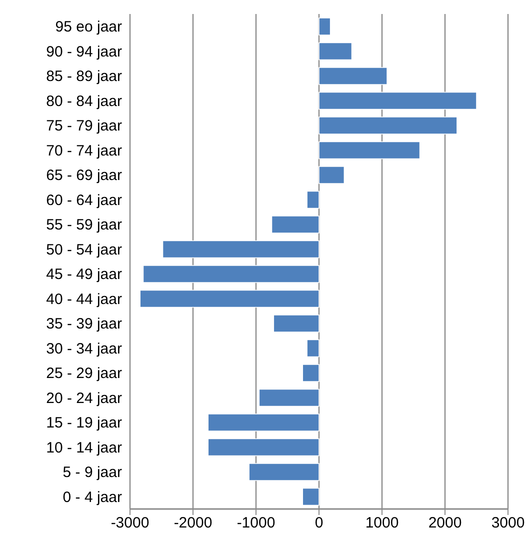 Image resolution: width=526 pixels, height=545 pixels. Describe the element at coordinates (445, 523) in the screenshot. I see `x-tick-label: 2000` at that location.